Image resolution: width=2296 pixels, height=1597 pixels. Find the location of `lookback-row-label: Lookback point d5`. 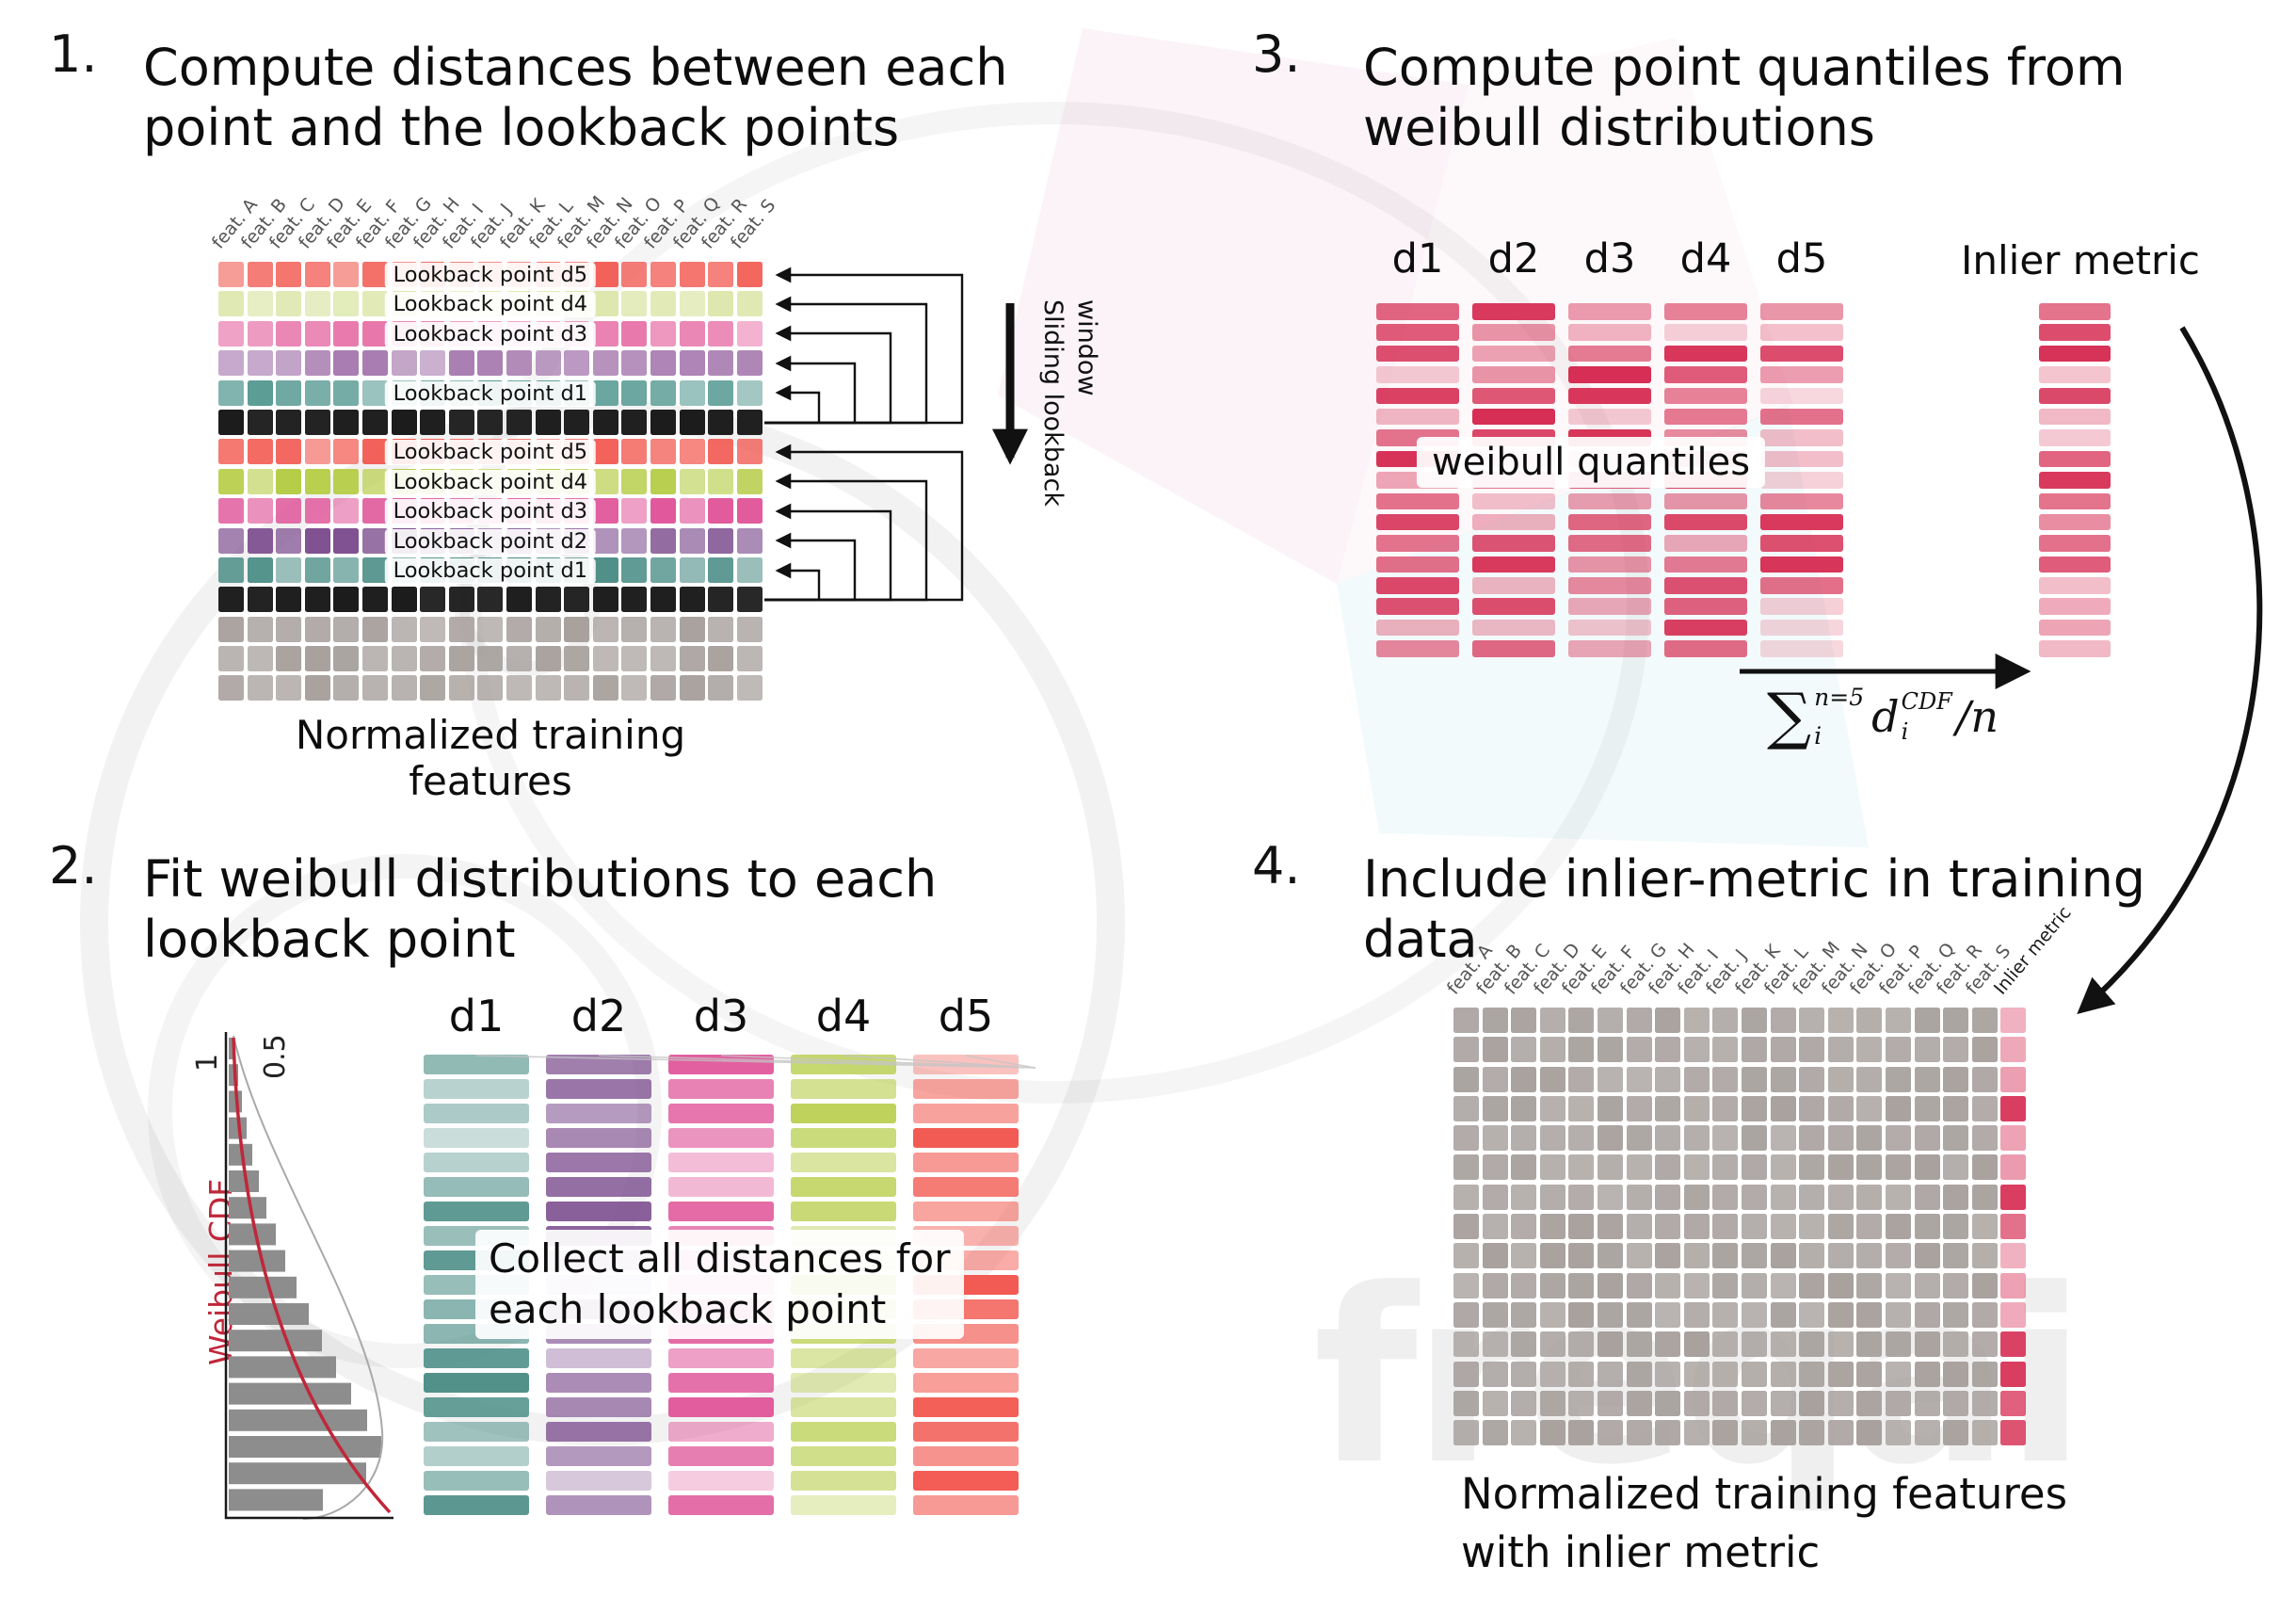

lookback-row-label: Lookback point d5 is located at coordinates (490, 275).